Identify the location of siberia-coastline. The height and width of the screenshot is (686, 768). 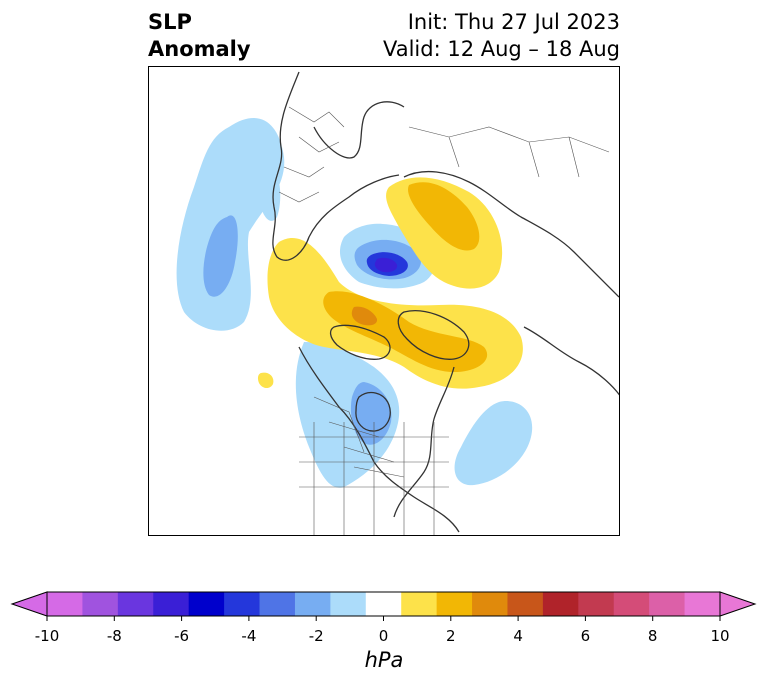
(511, 234).